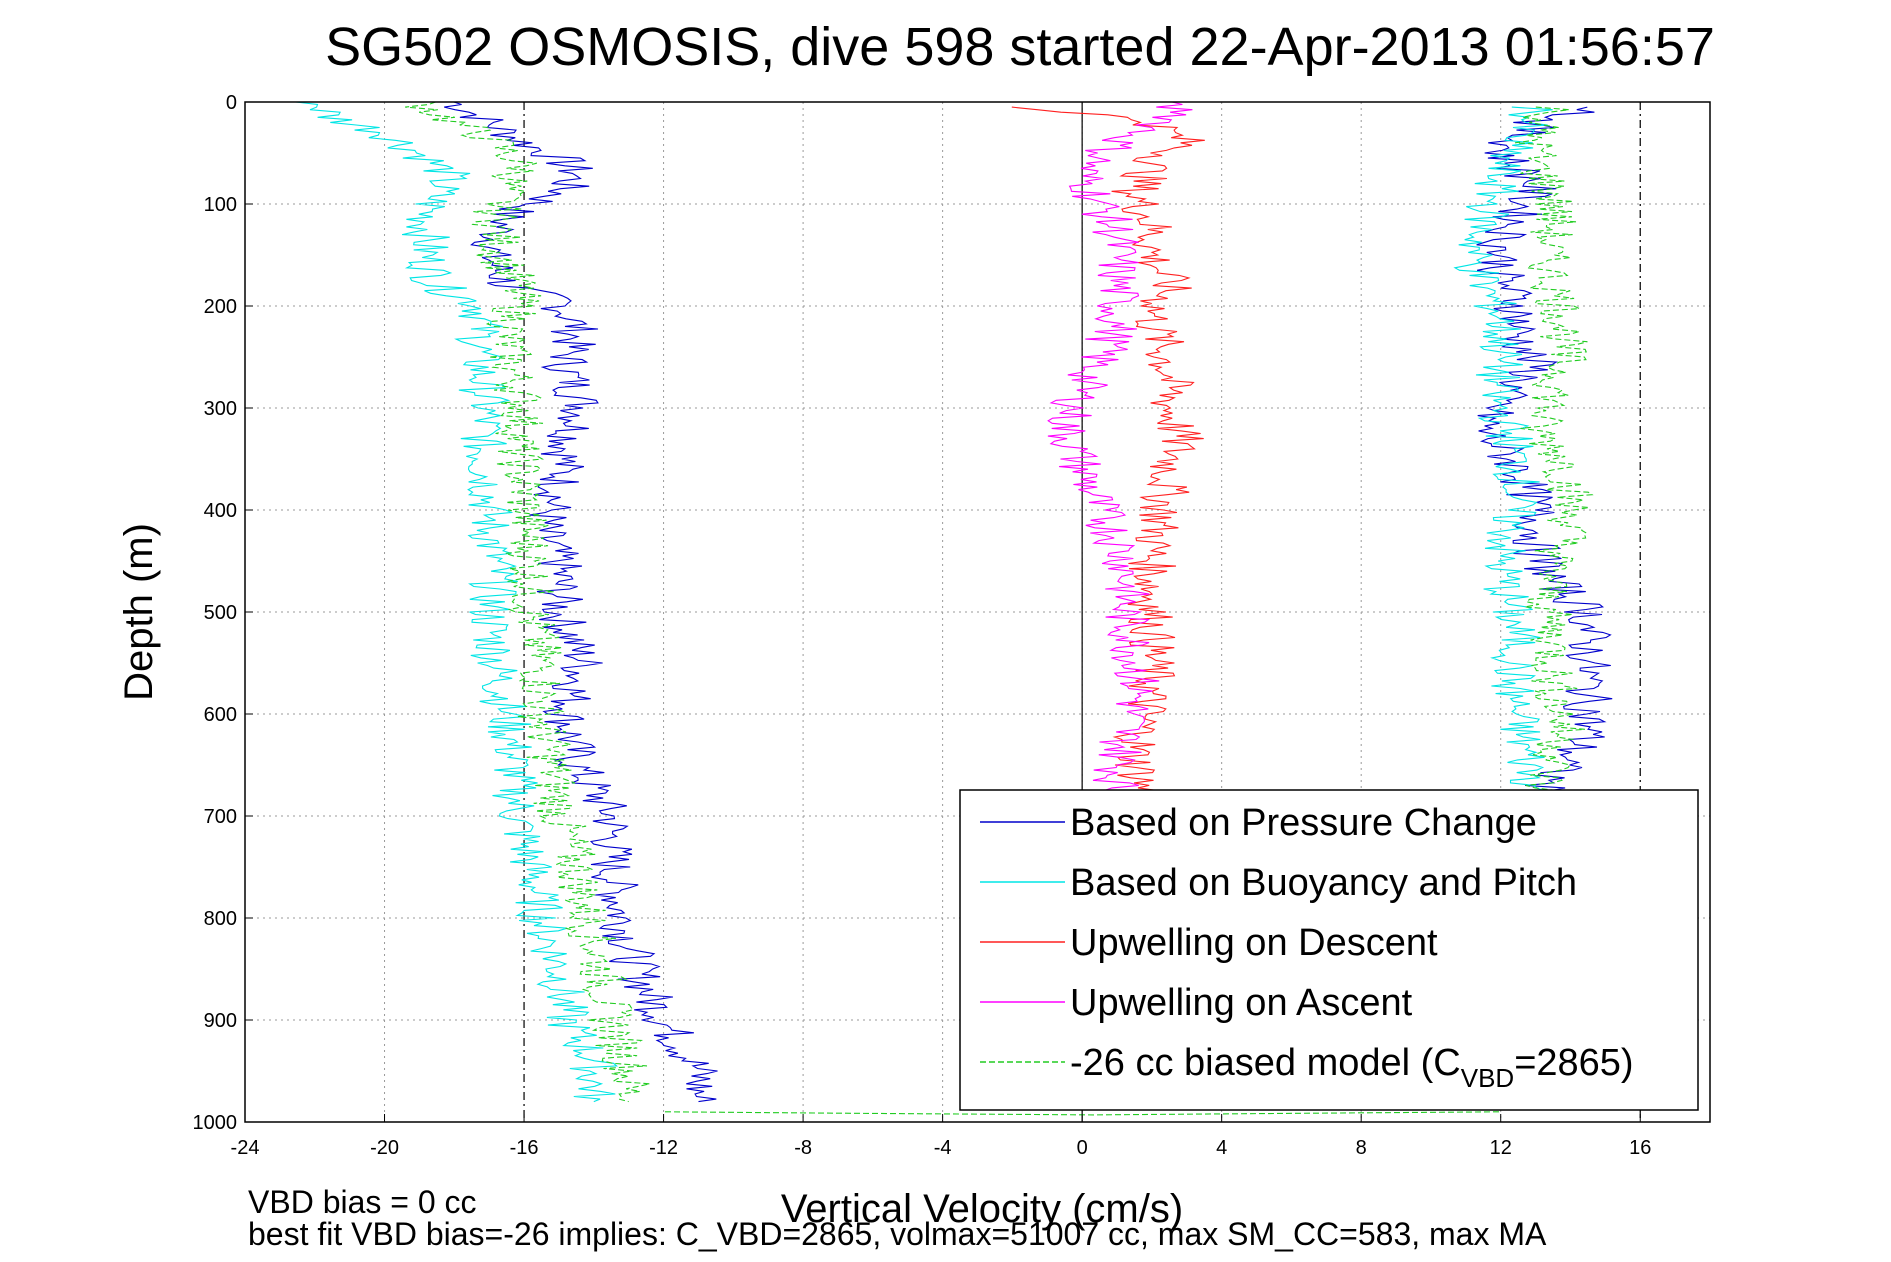  What do you see at coordinates (220, 511) in the screenshot?
I see `y-tick-label: 400` at bounding box center [220, 511].